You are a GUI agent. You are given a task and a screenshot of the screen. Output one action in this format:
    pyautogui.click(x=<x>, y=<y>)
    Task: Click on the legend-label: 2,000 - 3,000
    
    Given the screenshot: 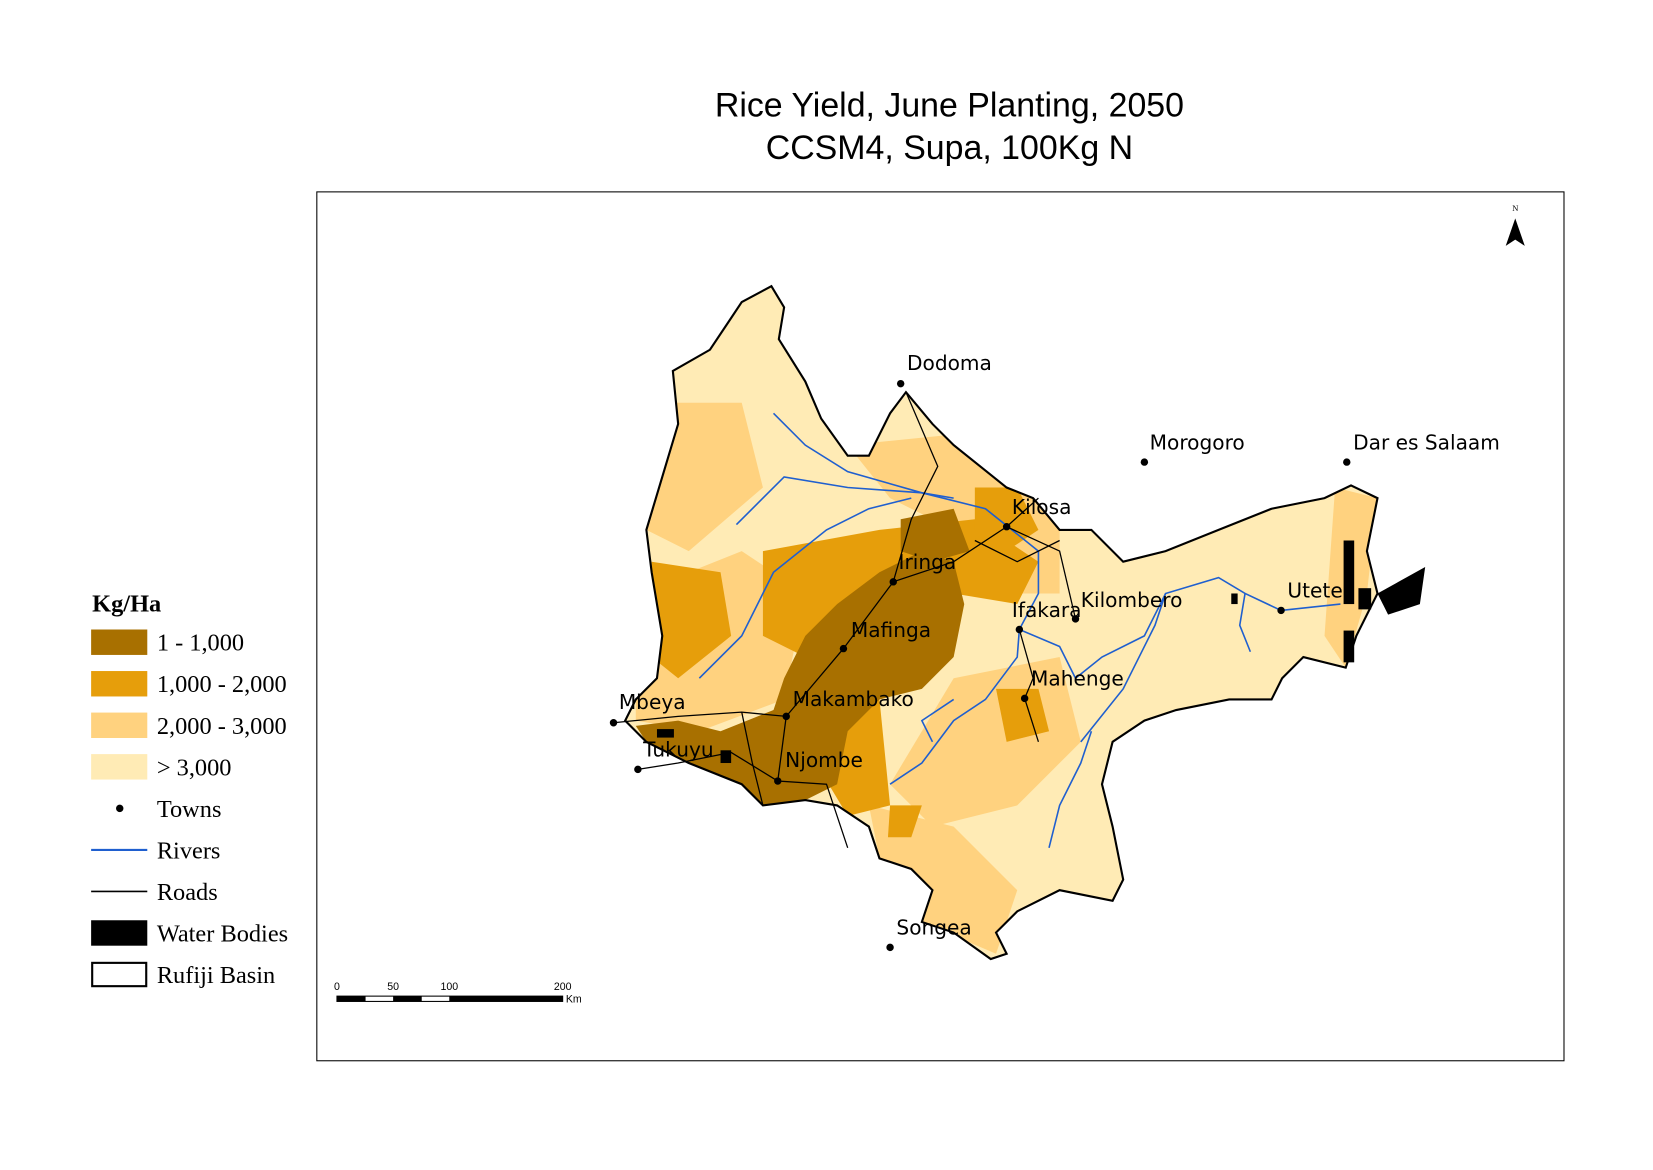 What is the action you would take?
    pyautogui.click(x=222, y=726)
    